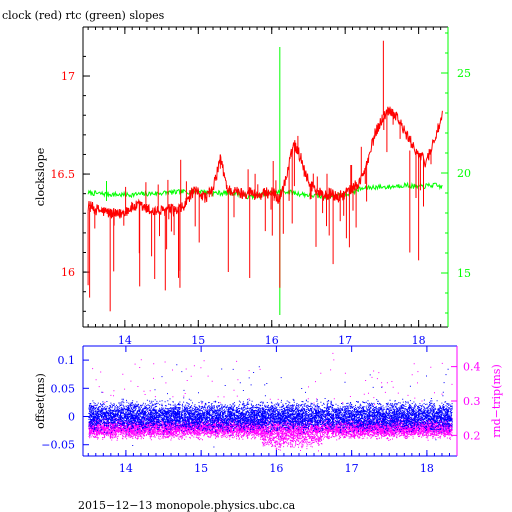 The height and width of the screenshot is (512, 512). I want to click on bottom-x-tick-label: 17, so click(352, 468).